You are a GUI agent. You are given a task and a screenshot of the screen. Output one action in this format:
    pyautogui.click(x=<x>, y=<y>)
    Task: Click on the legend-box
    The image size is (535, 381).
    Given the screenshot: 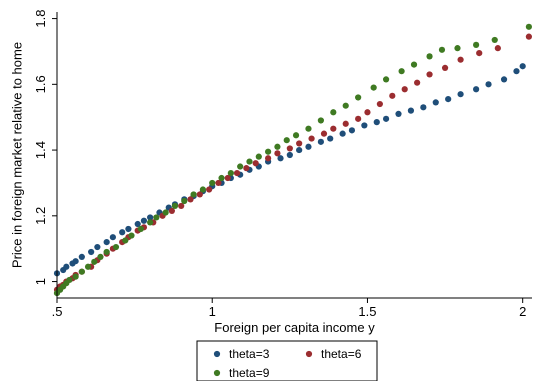 What is the action you would take?
    pyautogui.click(x=287, y=360)
    